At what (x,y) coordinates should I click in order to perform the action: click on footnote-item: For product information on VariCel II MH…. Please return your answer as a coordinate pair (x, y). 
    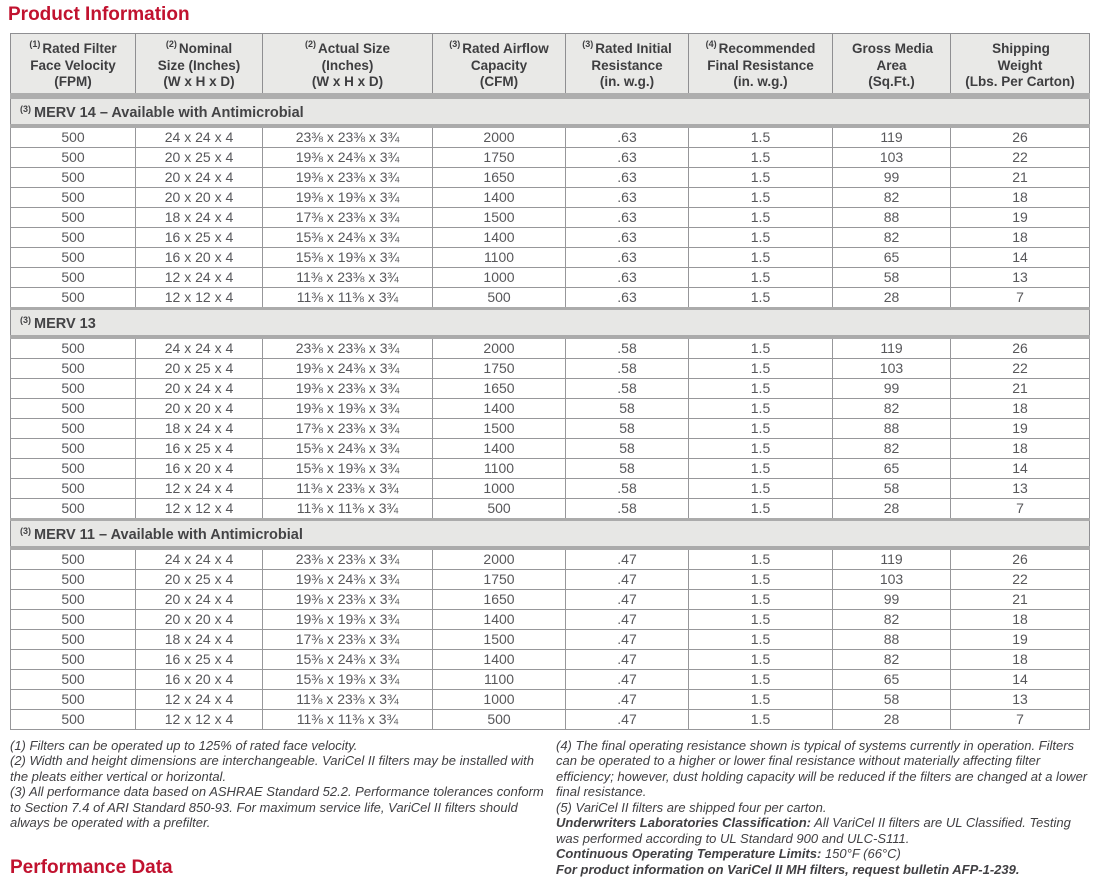
    Looking at the image, I should click on (824, 870).